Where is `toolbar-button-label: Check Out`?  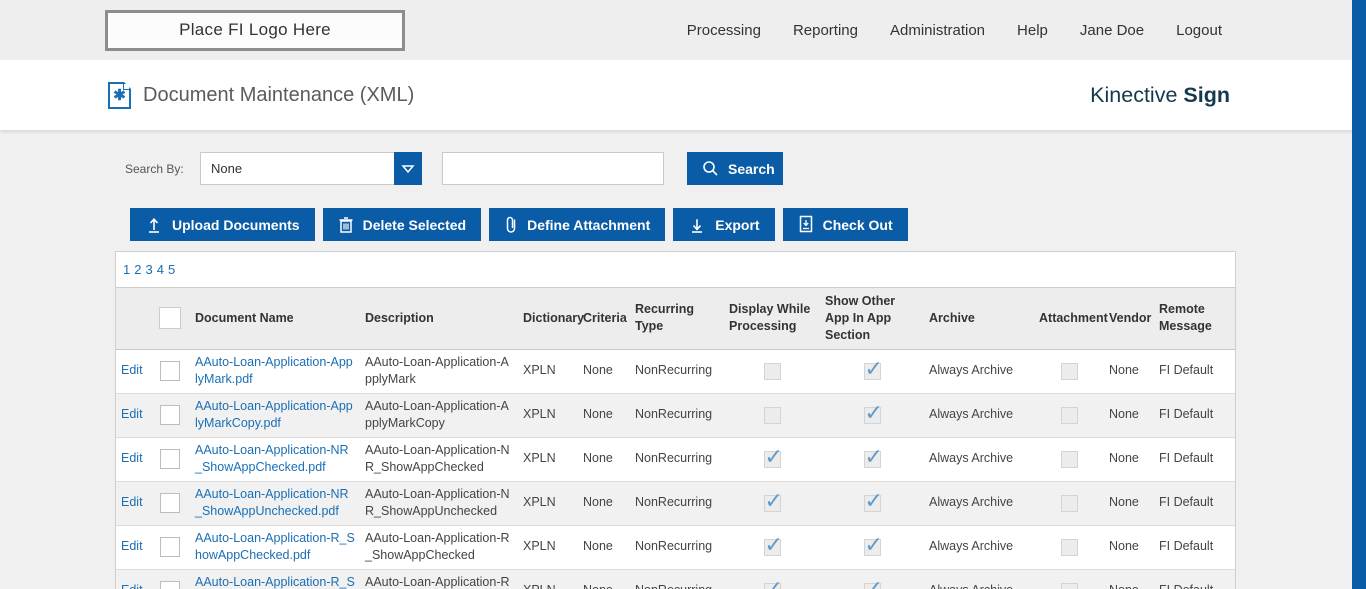
toolbar-button-label: Check Out is located at coordinates (857, 224).